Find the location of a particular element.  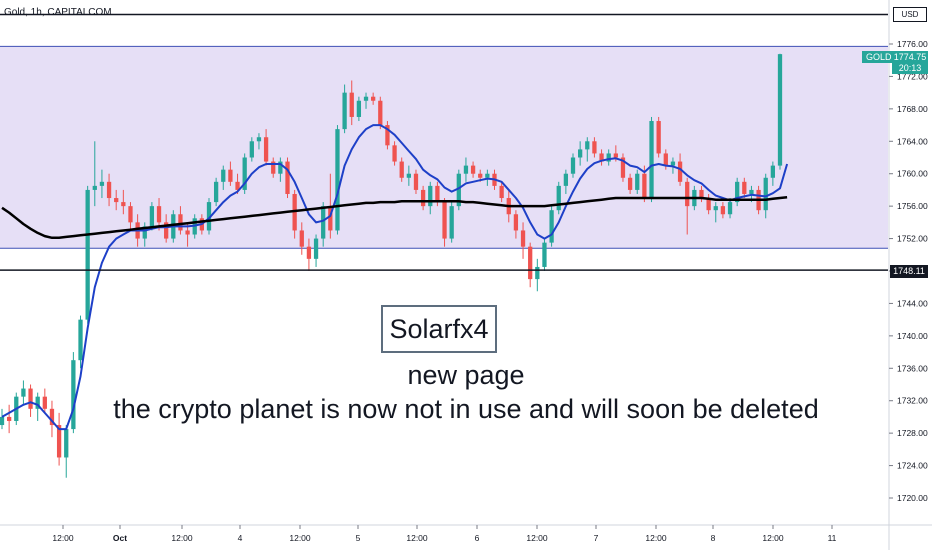

y-tick-label: 1740.00 is located at coordinates (912, 336).